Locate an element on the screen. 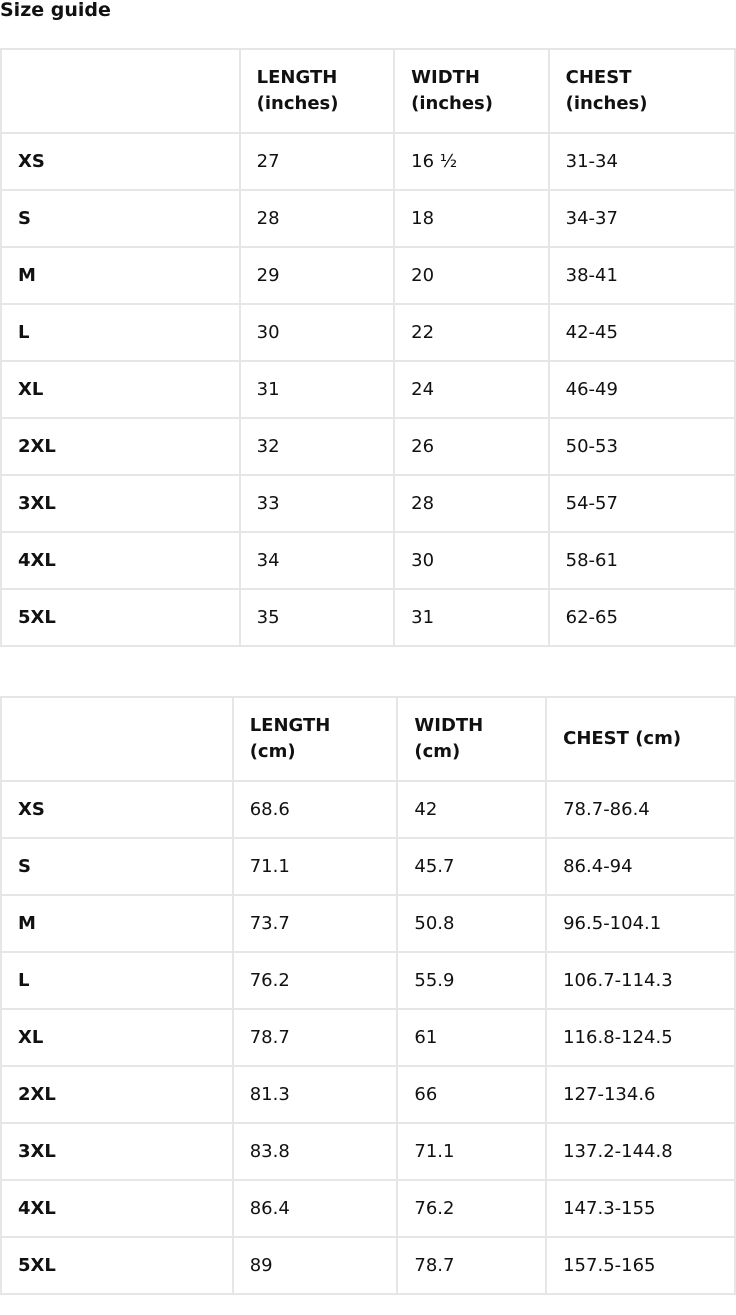 This screenshot has height=1315, width=736. table-row: XL 31 24 46-49 is located at coordinates (368, 389).